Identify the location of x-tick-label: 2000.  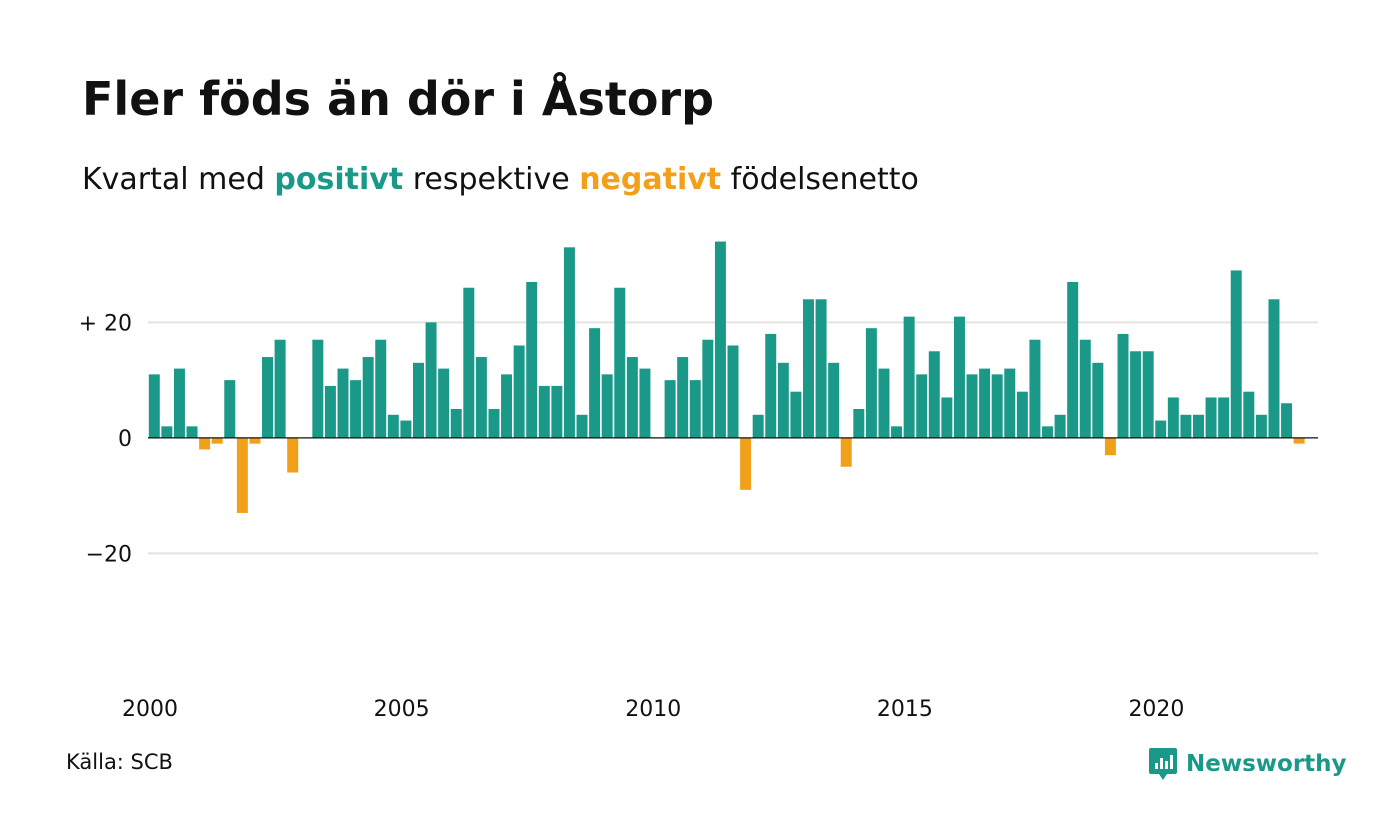
(150, 709).